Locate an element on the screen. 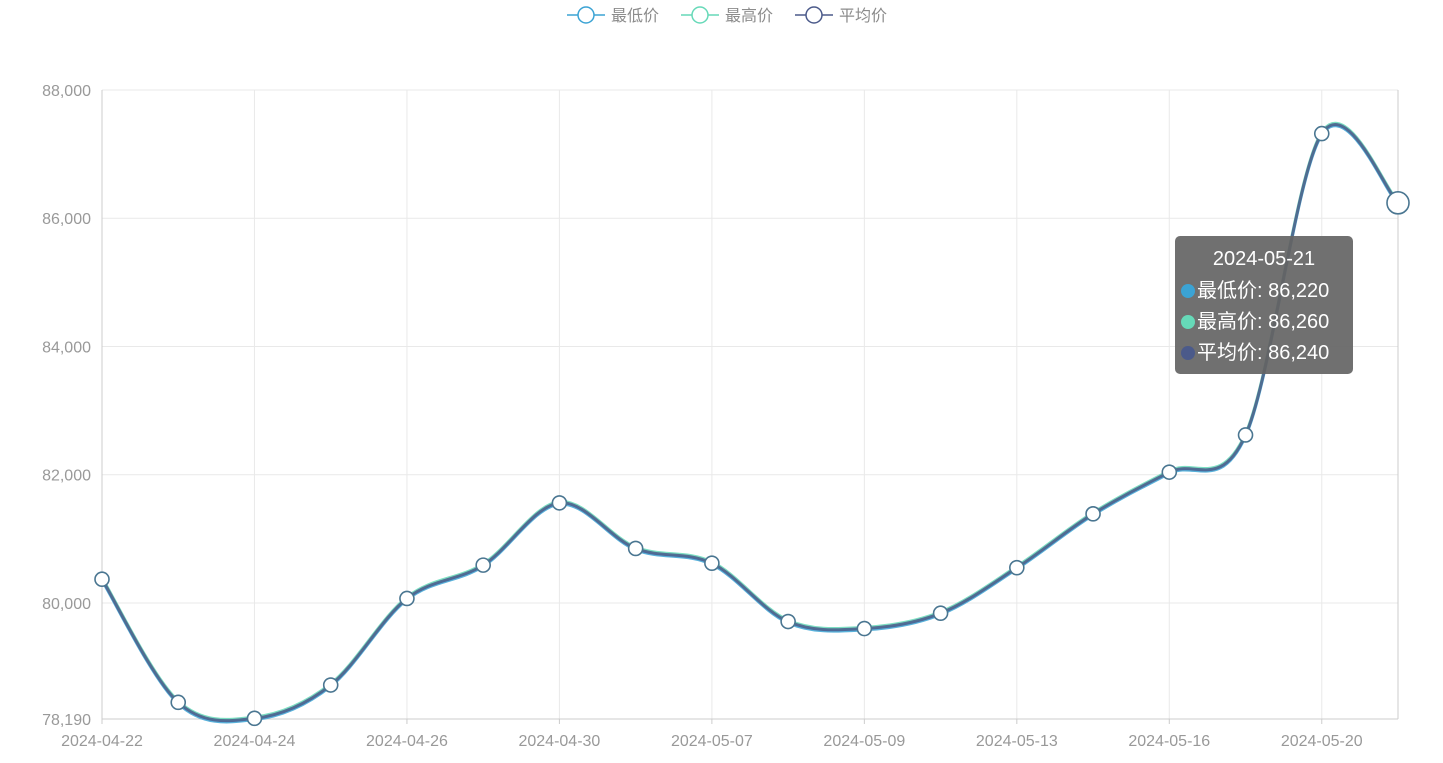 The height and width of the screenshot is (763, 1443). tooltip-avg-dot is located at coordinates (1188, 353).